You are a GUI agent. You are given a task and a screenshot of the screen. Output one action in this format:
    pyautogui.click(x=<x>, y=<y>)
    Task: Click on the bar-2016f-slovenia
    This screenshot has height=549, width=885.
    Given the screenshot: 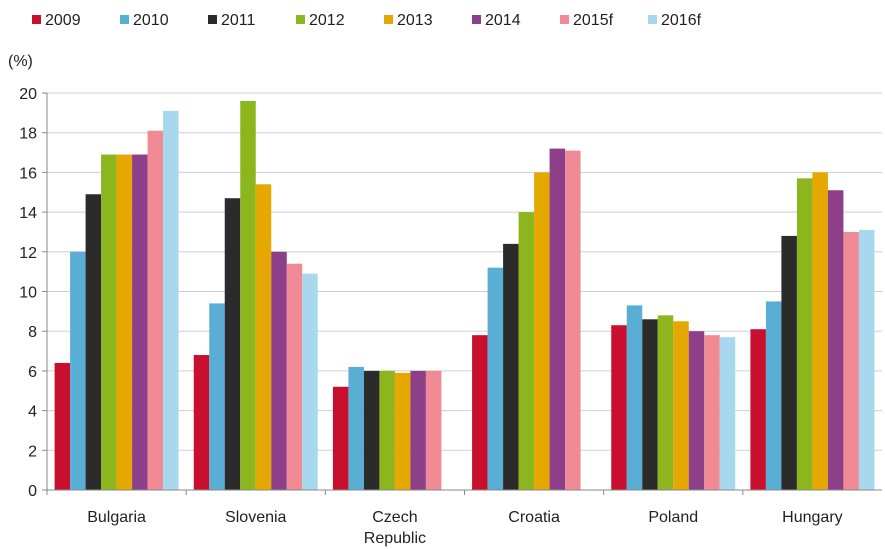 What is the action you would take?
    pyautogui.click(x=310, y=381)
    